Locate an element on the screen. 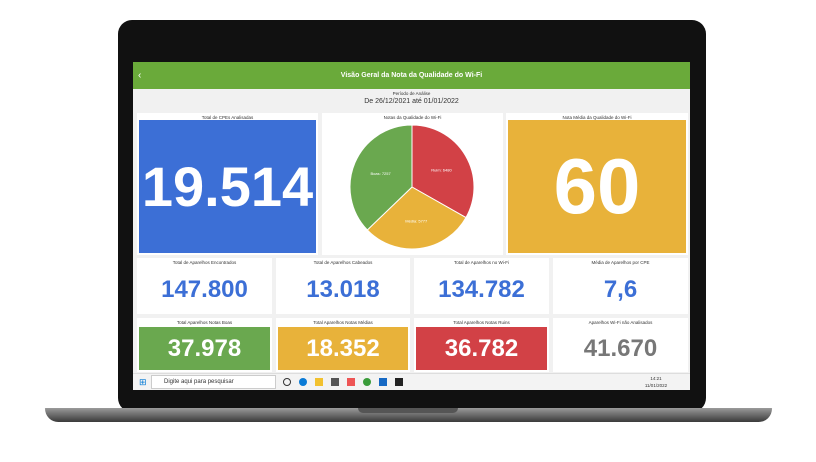 This screenshot has width=816, height=462. kpi-value: 60 is located at coordinates (597, 186).